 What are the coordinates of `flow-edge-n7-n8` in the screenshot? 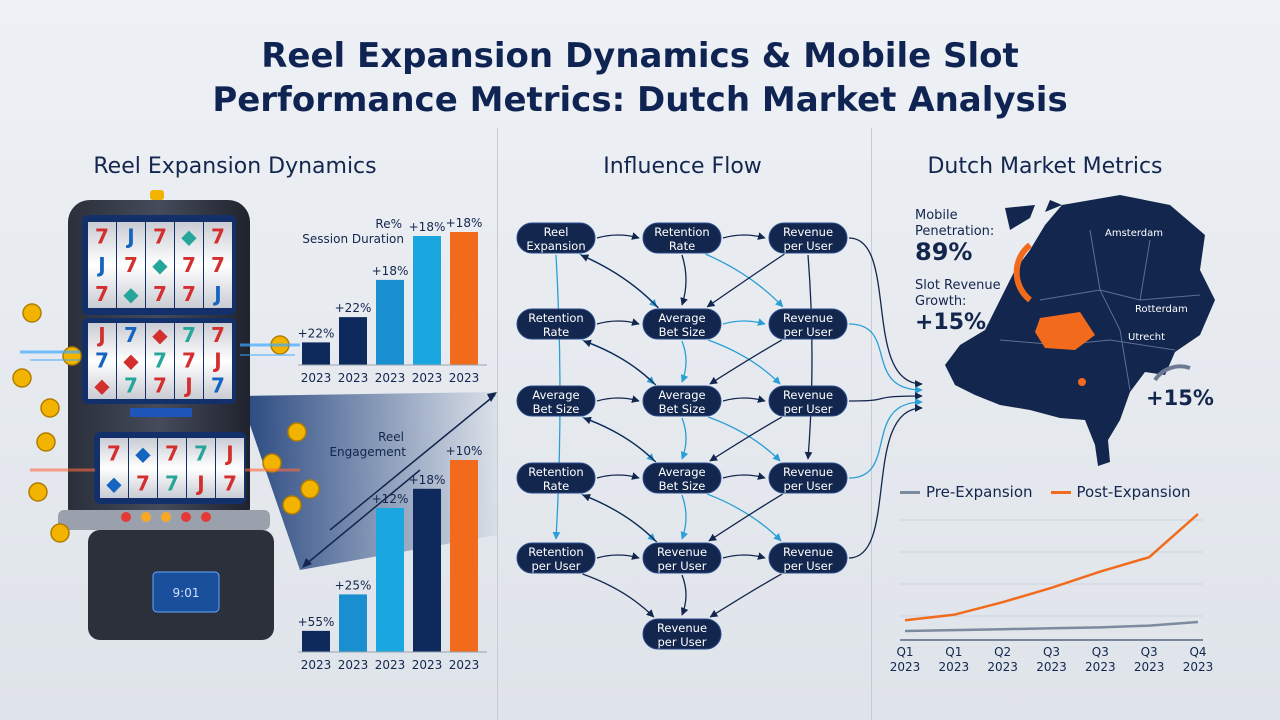 It's located at (618, 399).